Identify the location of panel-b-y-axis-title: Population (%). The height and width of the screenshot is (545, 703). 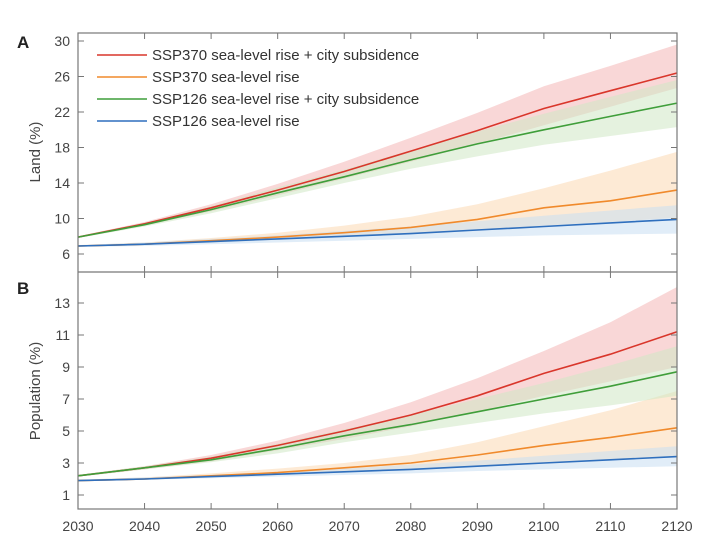
(35, 391).